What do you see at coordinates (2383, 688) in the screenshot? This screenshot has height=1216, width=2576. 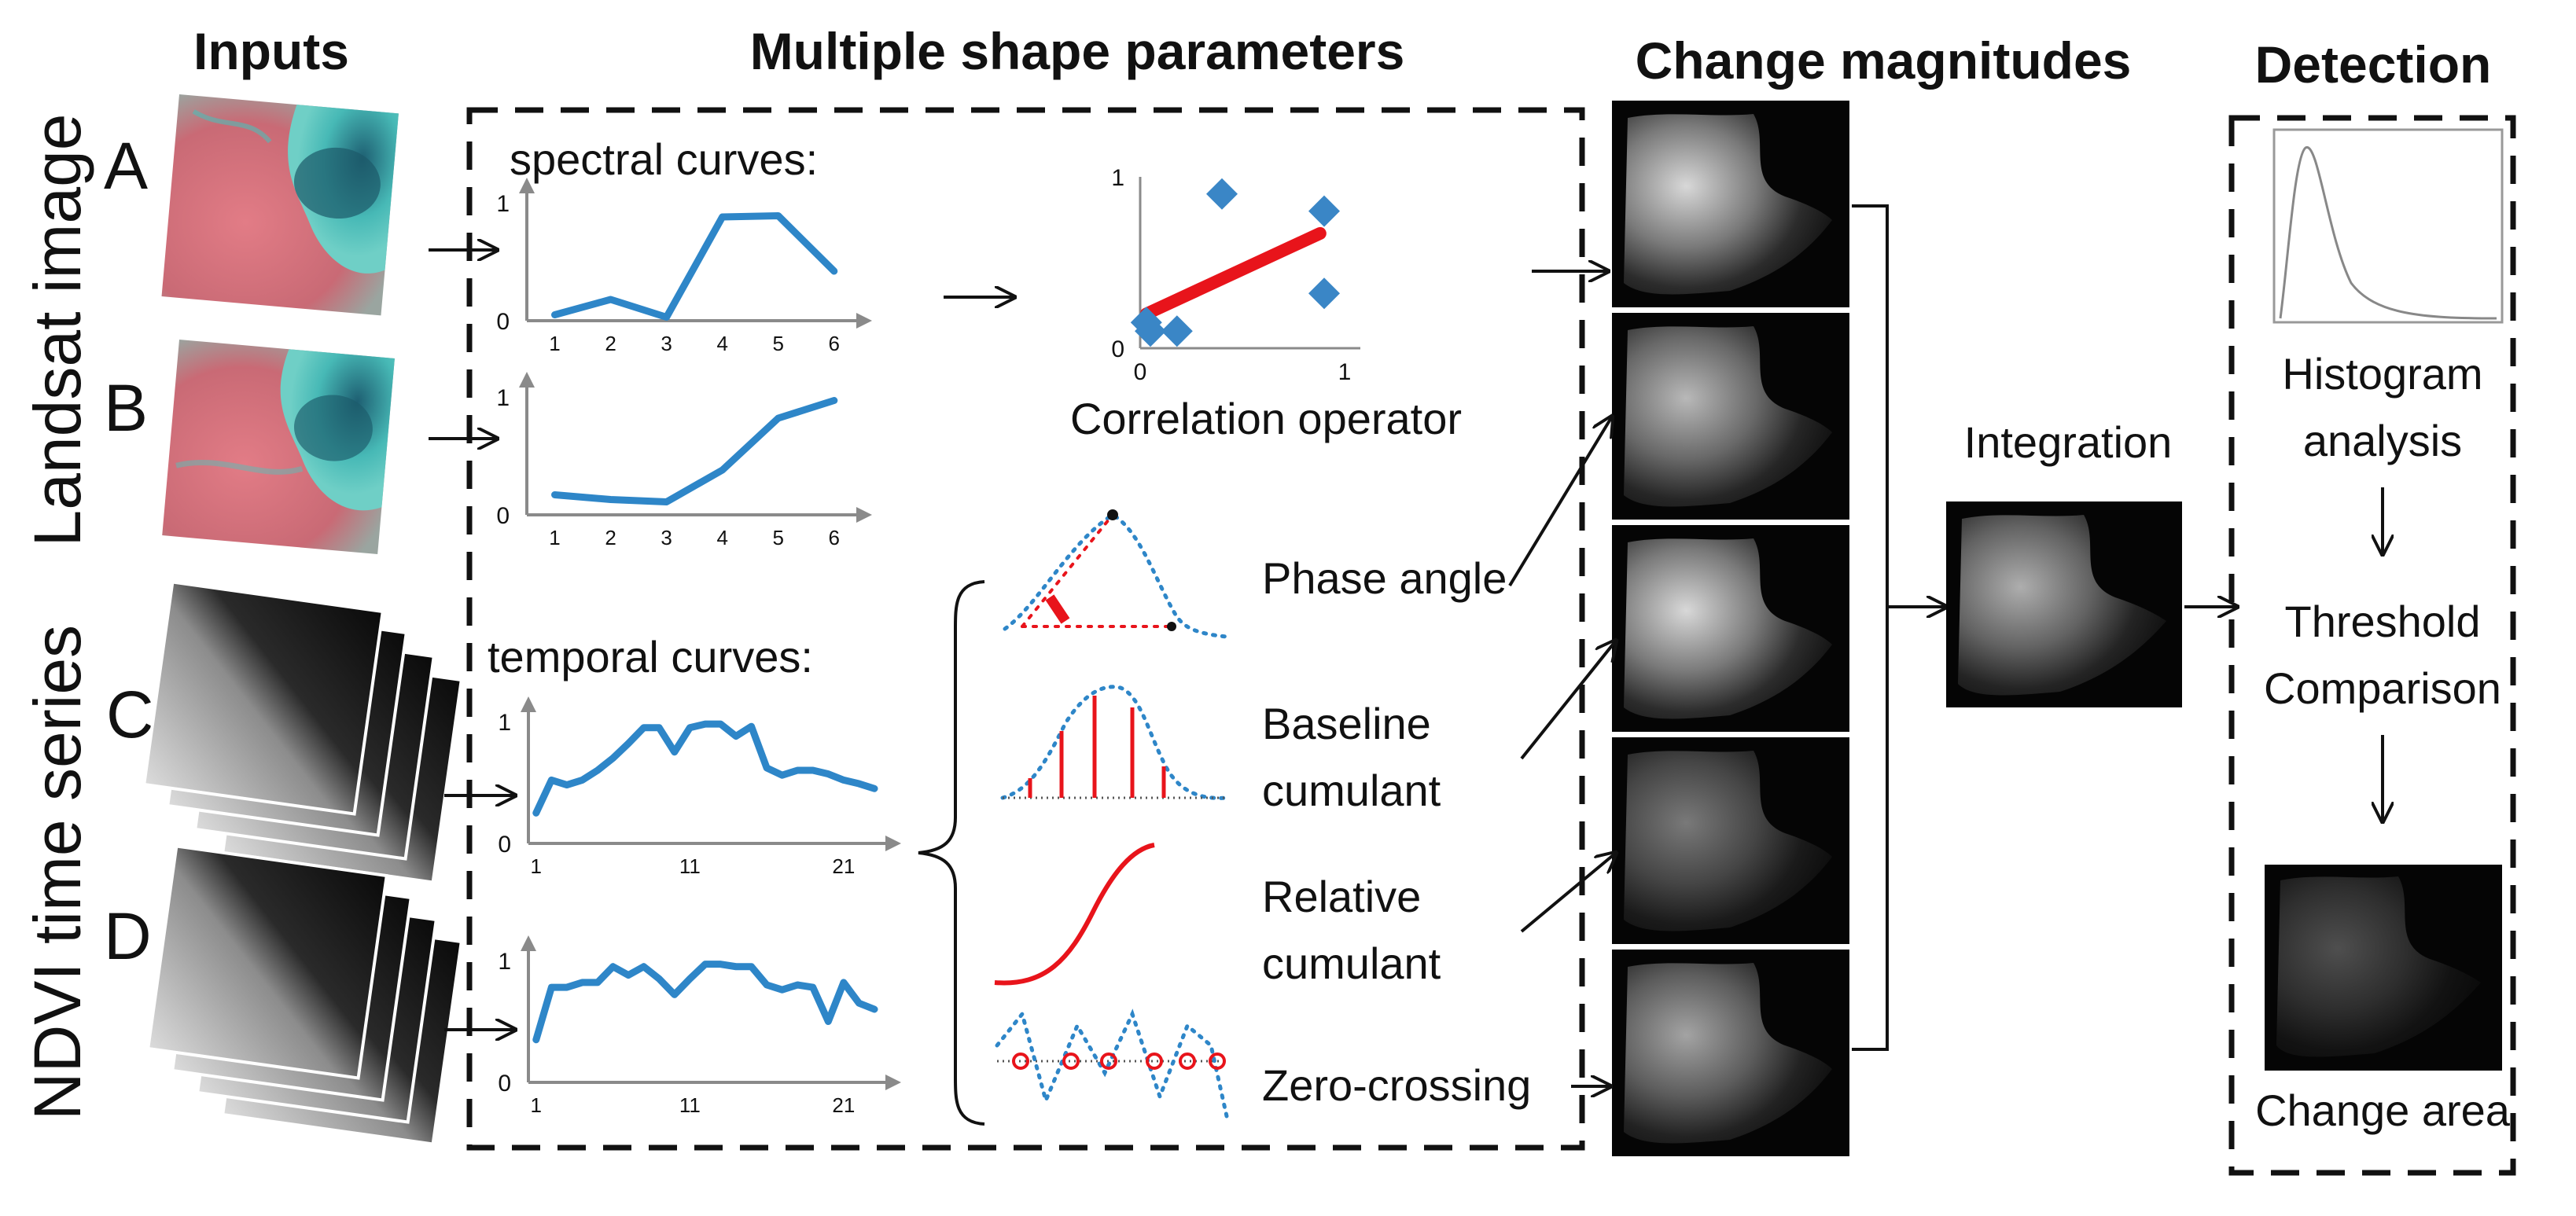 I see `comparison-label: Comparison` at bounding box center [2383, 688].